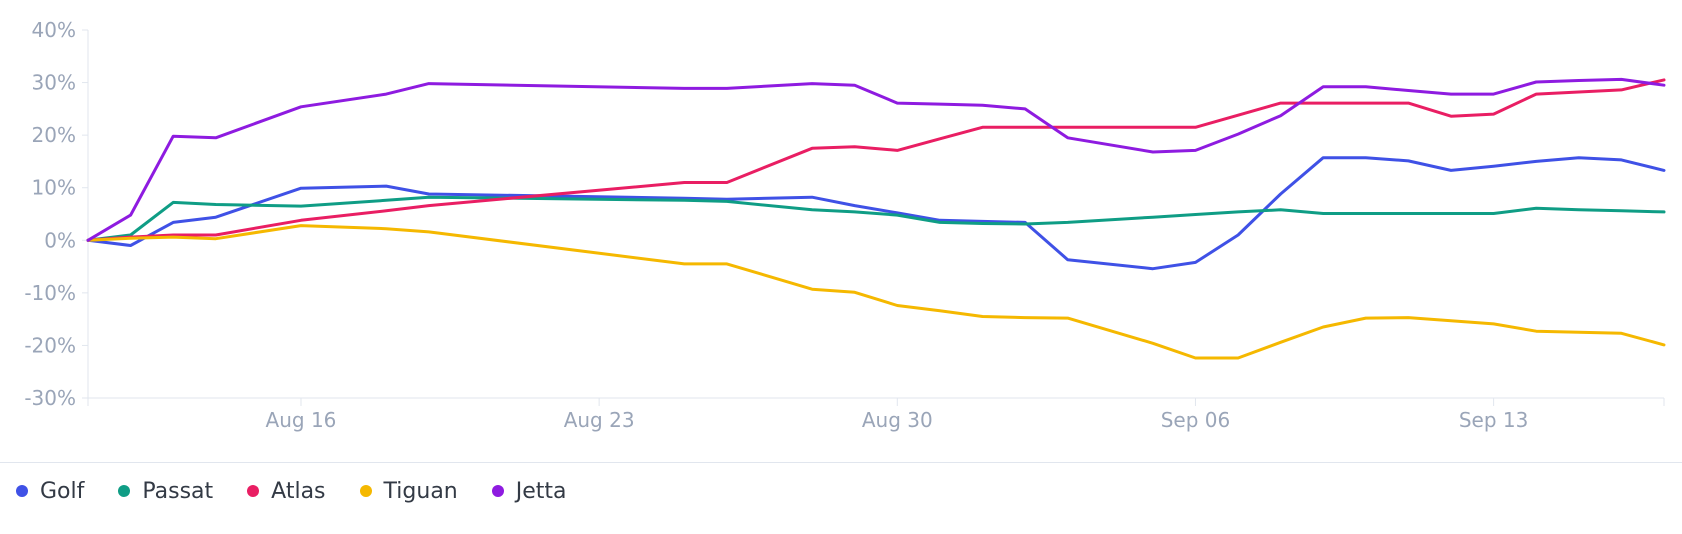  What do you see at coordinates (876, 218) in the screenshot?
I see `series-line-passat` at bounding box center [876, 218].